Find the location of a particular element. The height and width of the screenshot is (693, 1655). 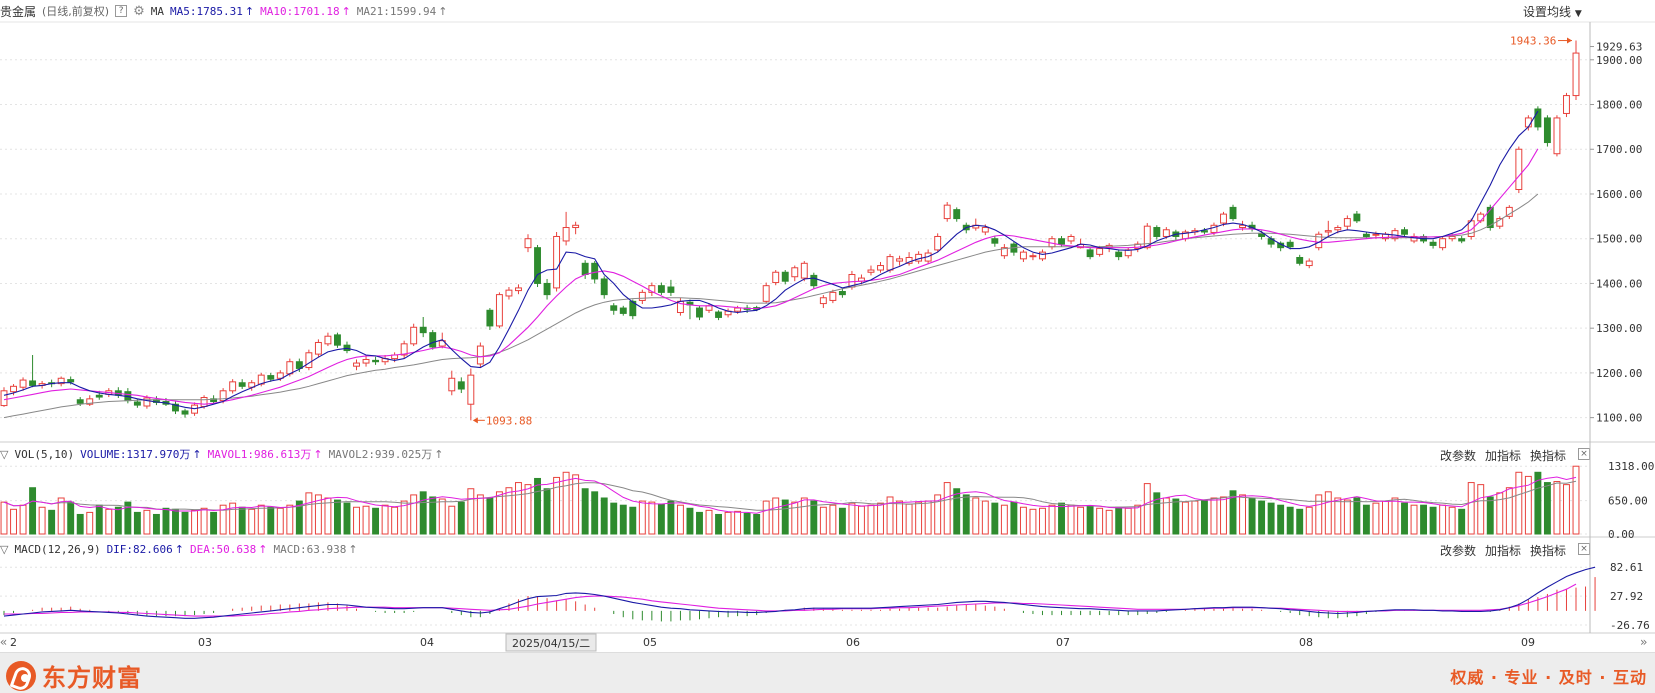

ma-label: MA is located at coordinates (157, 11).